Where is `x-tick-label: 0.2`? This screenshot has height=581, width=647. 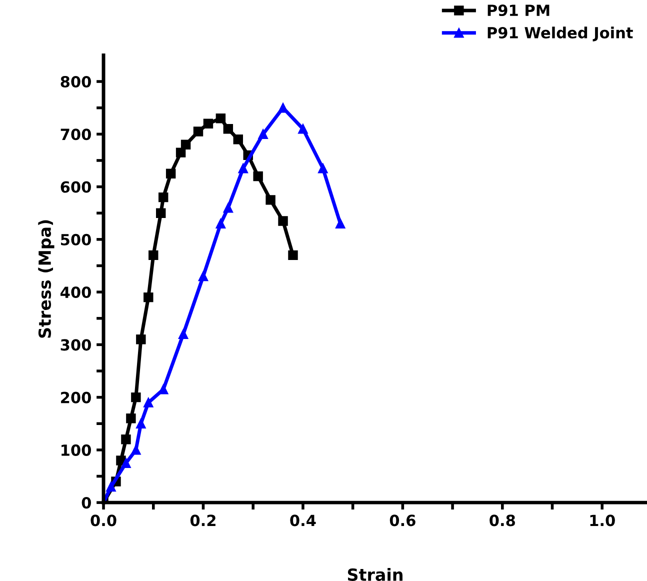
x-tick-label: 0.2 is located at coordinates (203, 520).